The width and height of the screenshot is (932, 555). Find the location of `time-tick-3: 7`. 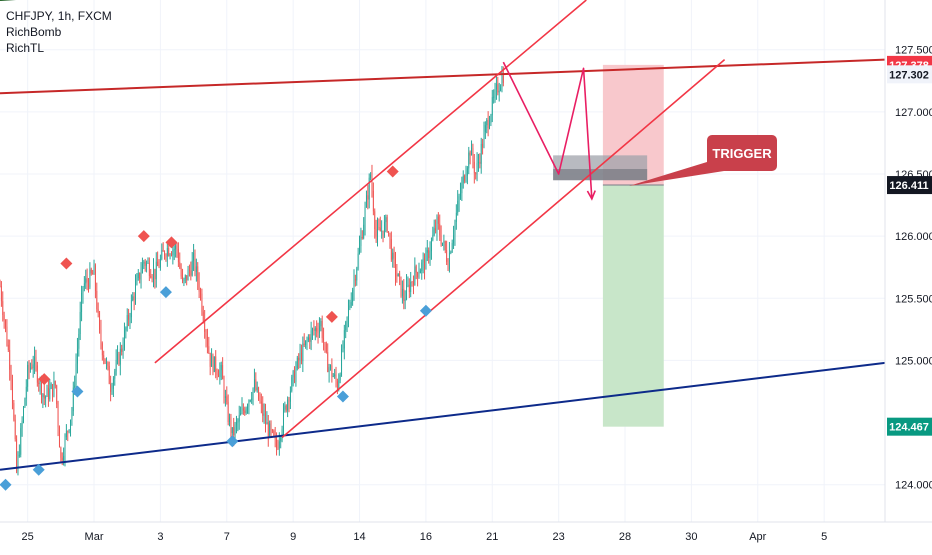

time-tick-3: 7 is located at coordinates (227, 537).